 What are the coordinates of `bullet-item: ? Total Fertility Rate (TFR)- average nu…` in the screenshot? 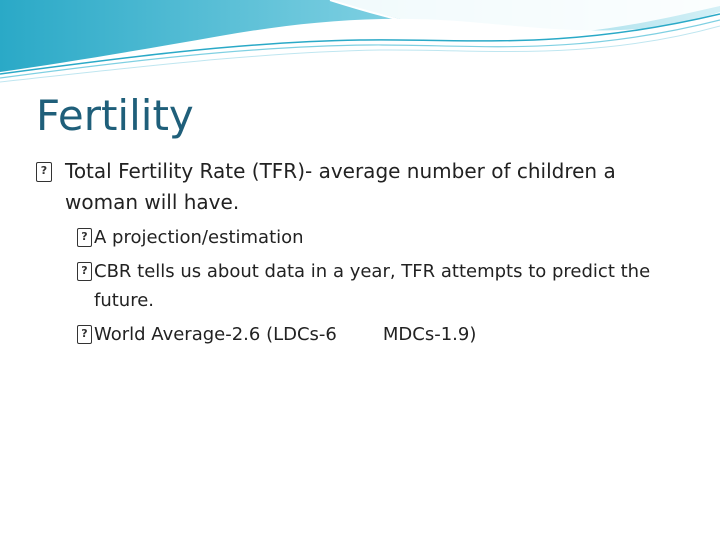 It's located at (356, 187).